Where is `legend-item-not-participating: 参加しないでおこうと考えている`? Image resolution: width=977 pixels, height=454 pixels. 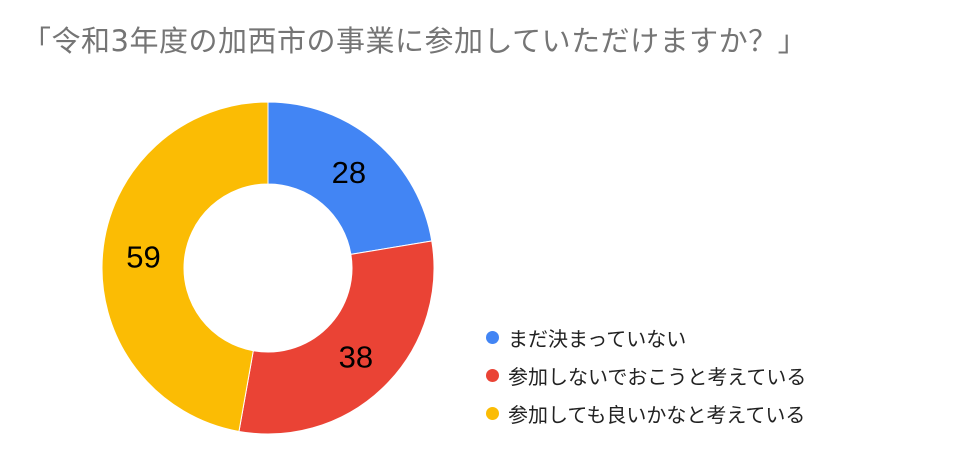
legend-item-not-participating: 参加しないでおこうと考えている is located at coordinates (646, 375).